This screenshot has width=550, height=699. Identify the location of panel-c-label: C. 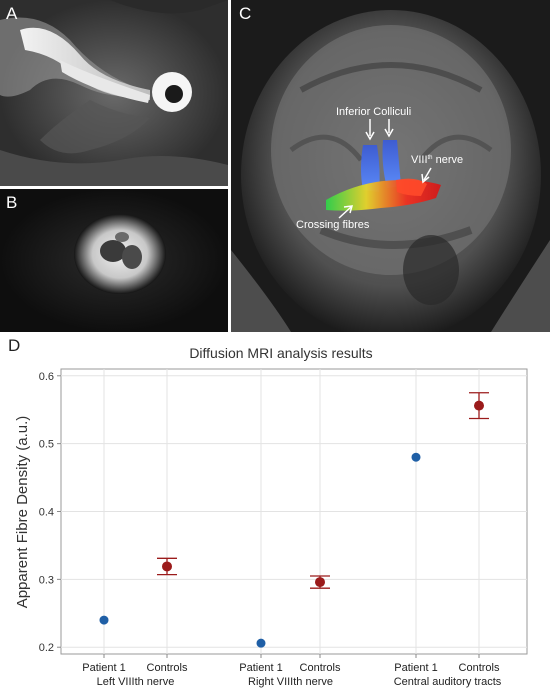
(245, 13).